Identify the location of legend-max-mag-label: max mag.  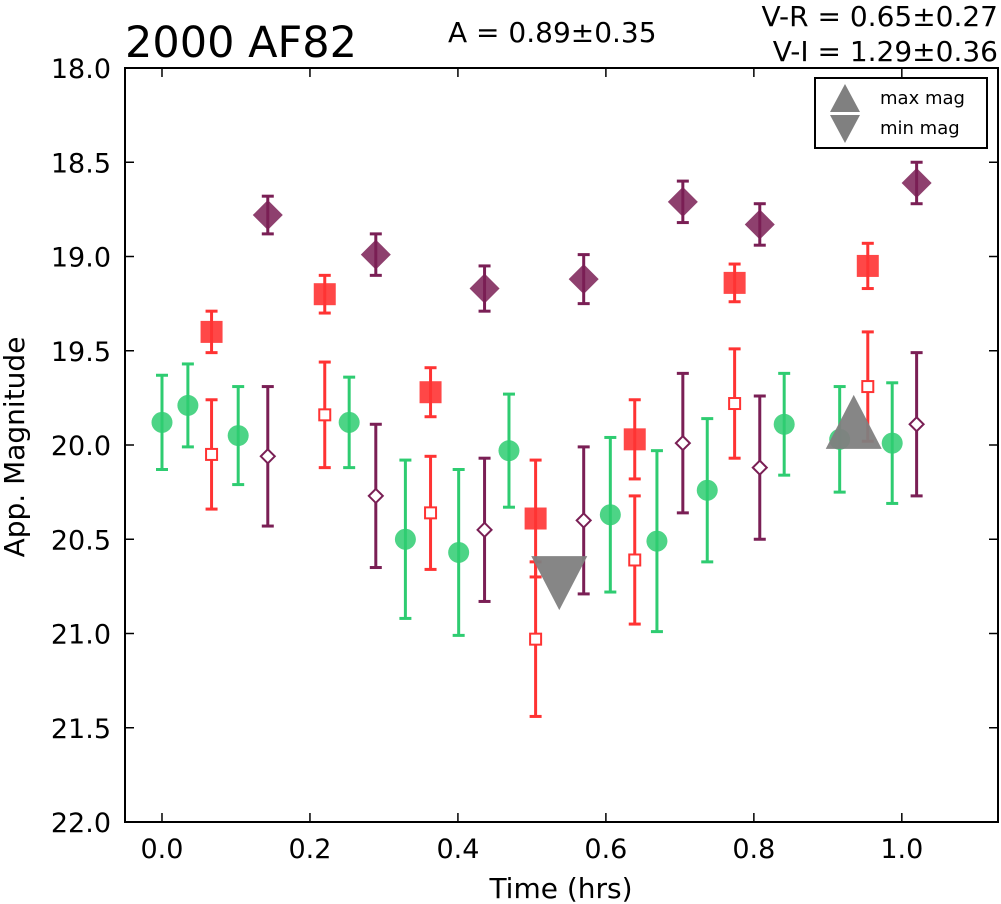
(922, 98).